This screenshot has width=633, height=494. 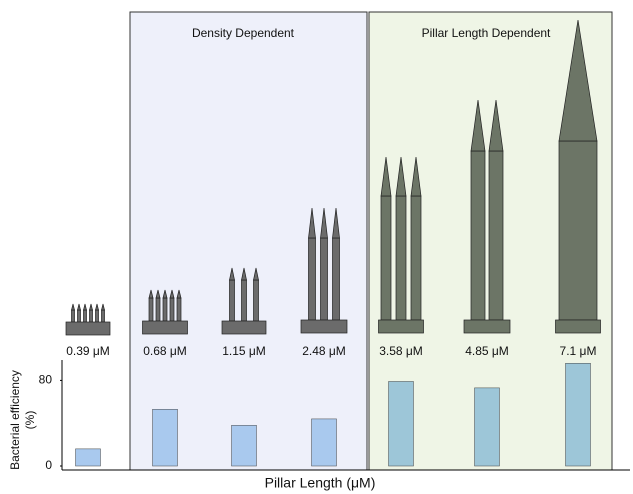 I want to click on category-label: 1.15 μM, so click(x=244, y=351).